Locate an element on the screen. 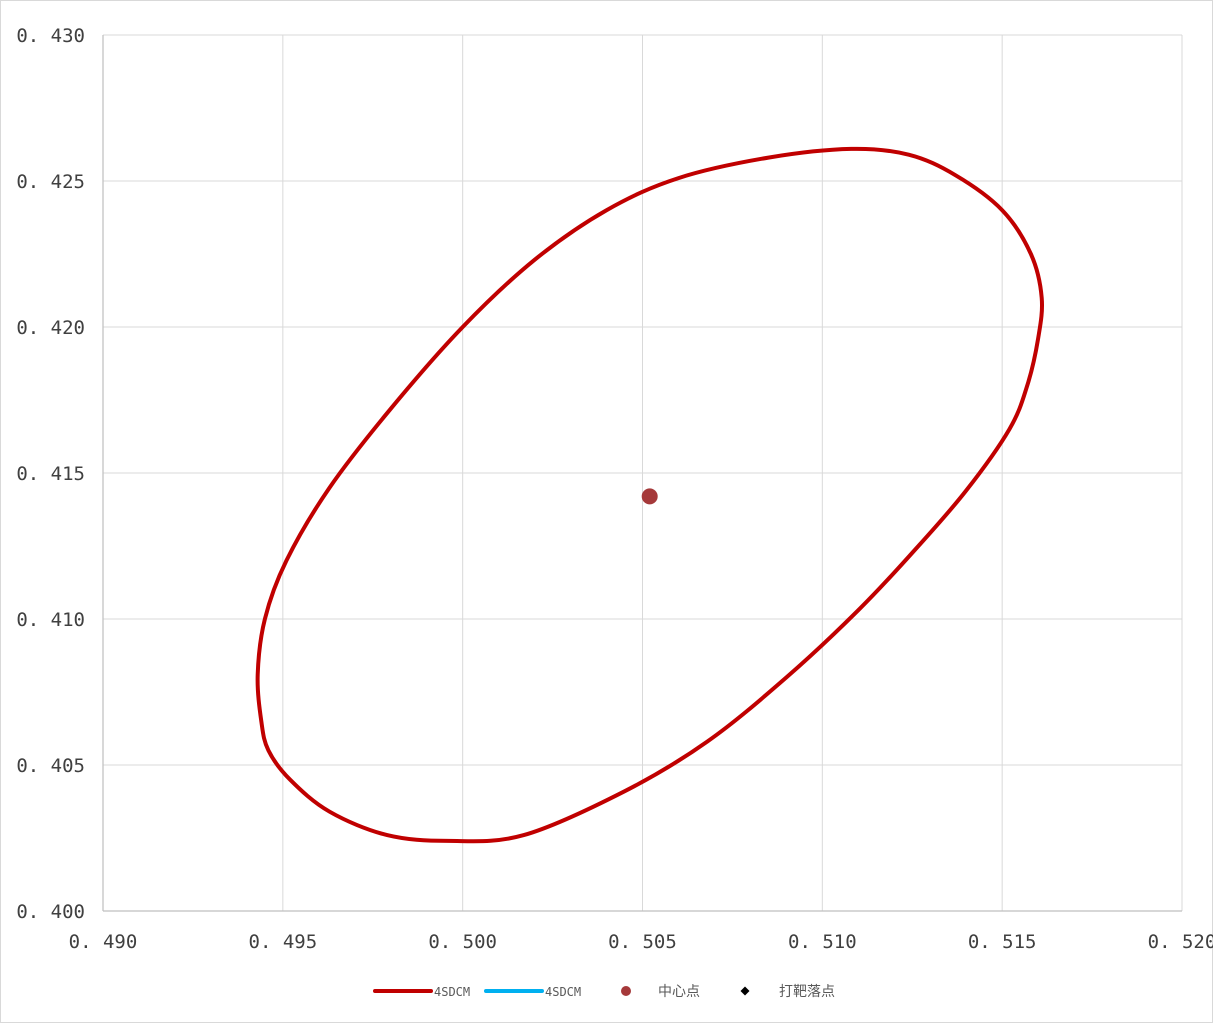 The height and width of the screenshot is (1024, 1213). y-tick-label: 0. 415 is located at coordinates (50, 474).